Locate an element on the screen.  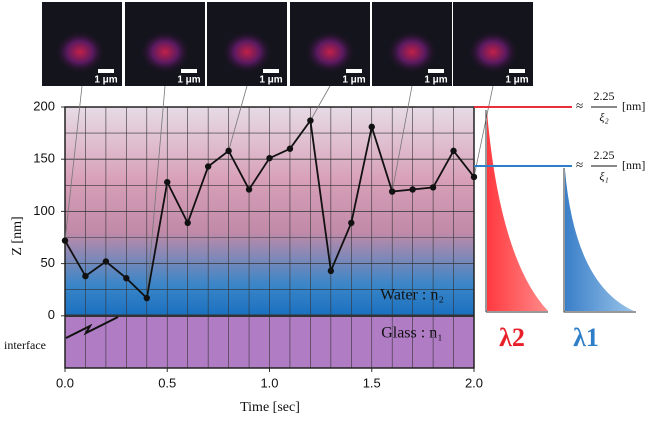
y-tick-label: 100 is located at coordinates (44, 210).